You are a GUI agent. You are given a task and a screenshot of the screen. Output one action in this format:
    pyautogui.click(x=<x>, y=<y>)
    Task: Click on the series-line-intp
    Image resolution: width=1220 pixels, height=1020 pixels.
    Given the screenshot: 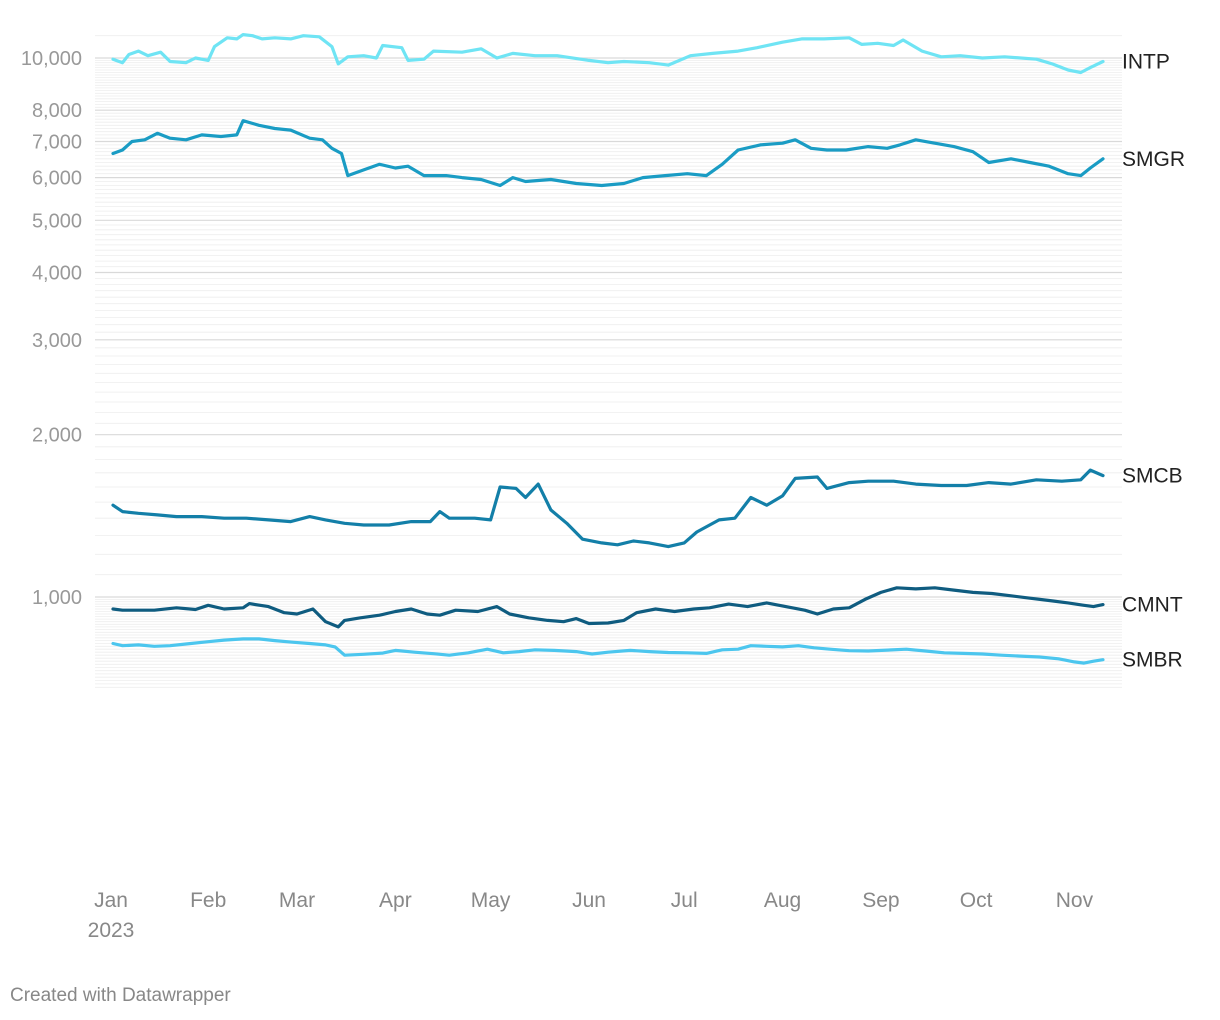 What is the action you would take?
    pyautogui.click(x=608, y=54)
    